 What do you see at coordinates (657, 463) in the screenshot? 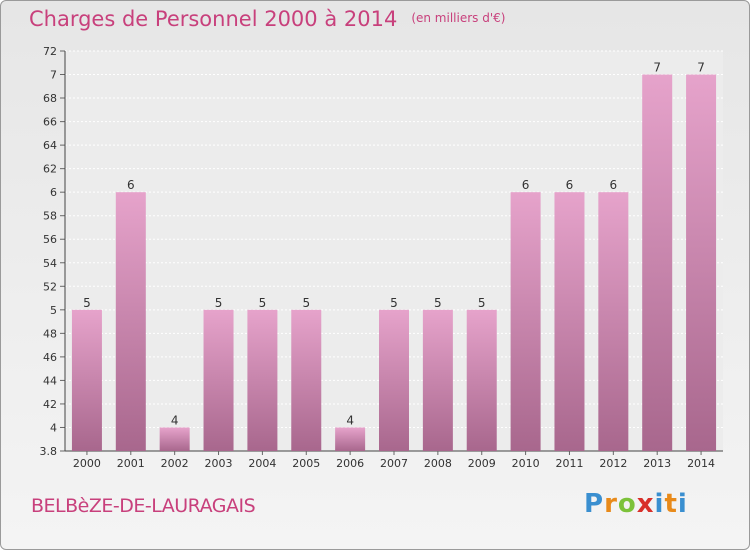
I see `x-tick-label: 2013` at bounding box center [657, 463].